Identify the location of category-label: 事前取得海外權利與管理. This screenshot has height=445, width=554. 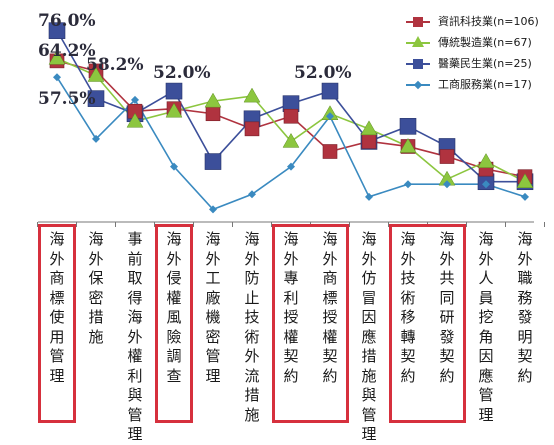
(135, 336).